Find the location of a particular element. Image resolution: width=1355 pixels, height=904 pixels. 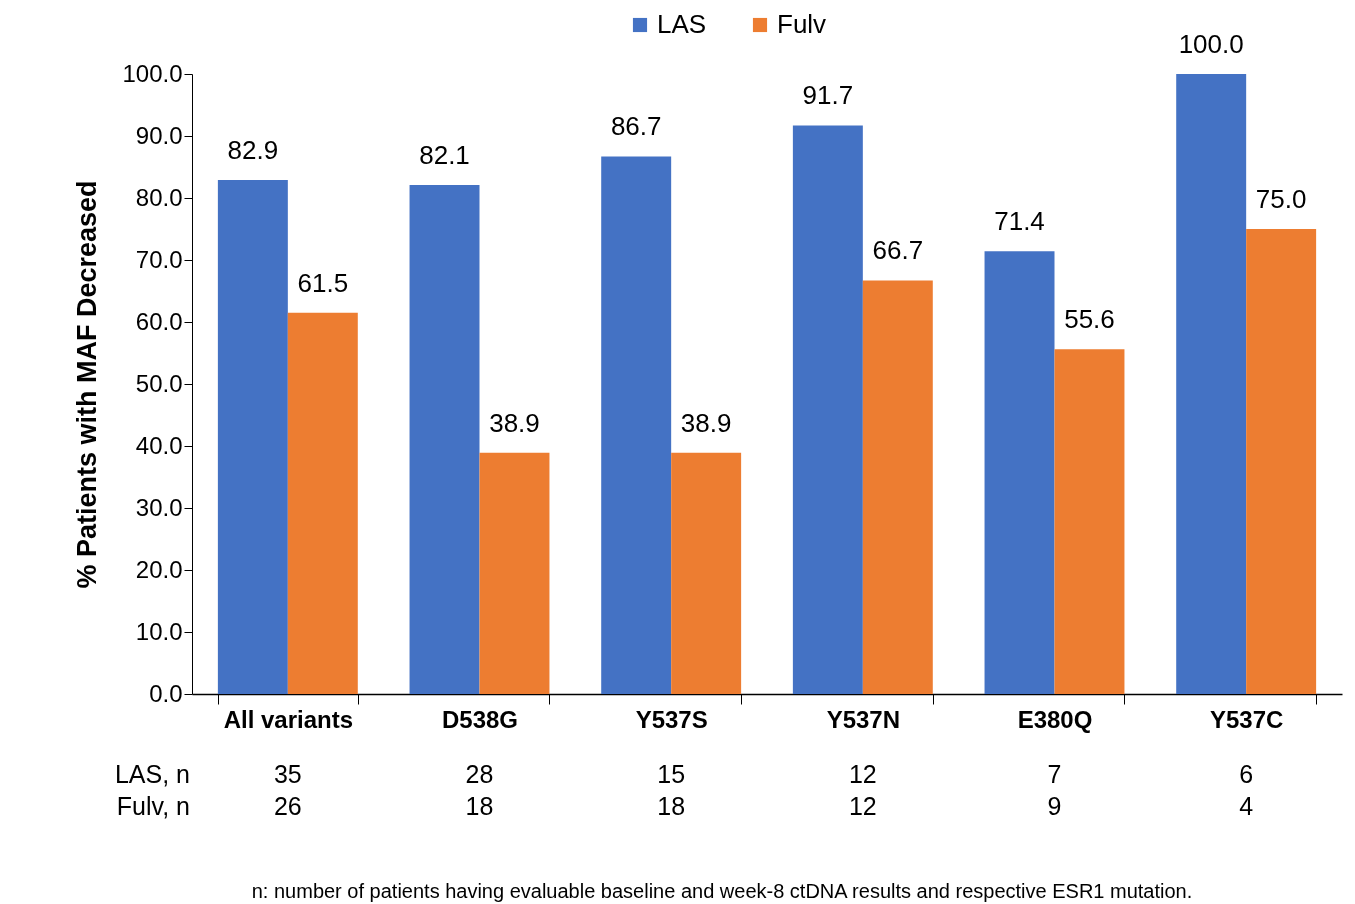

y-tick-label: 20.0 is located at coordinates (159, 569).